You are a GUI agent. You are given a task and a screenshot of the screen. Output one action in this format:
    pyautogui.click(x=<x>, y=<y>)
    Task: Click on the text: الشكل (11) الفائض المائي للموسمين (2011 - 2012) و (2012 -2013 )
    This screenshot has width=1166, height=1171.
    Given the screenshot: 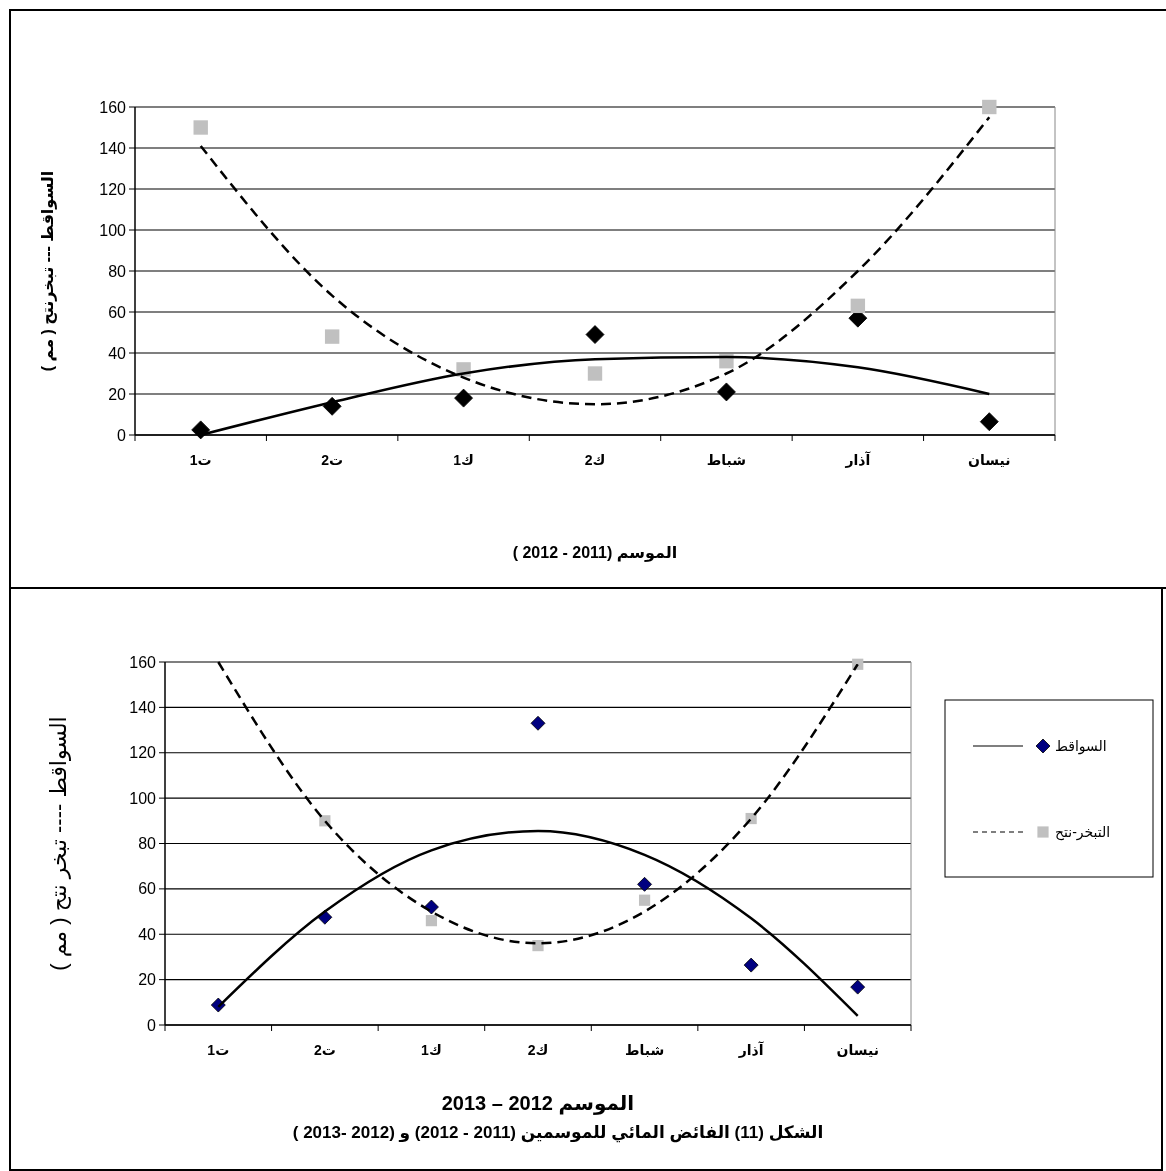 What is the action you would take?
    pyautogui.click(x=558, y=1133)
    